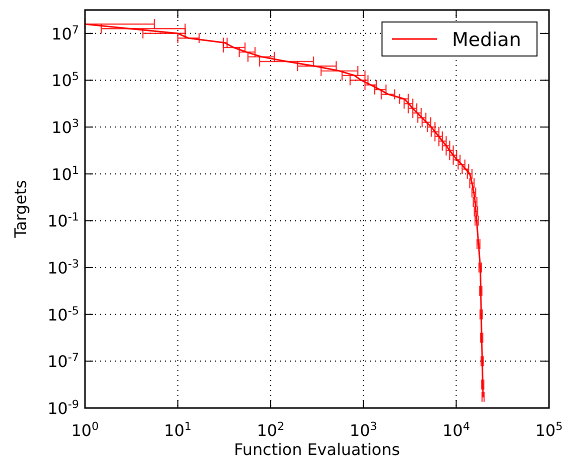  What do you see at coordinates (63, 314) in the screenshot?
I see `y-tick-label: 10$^{-5}$` at bounding box center [63, 314].